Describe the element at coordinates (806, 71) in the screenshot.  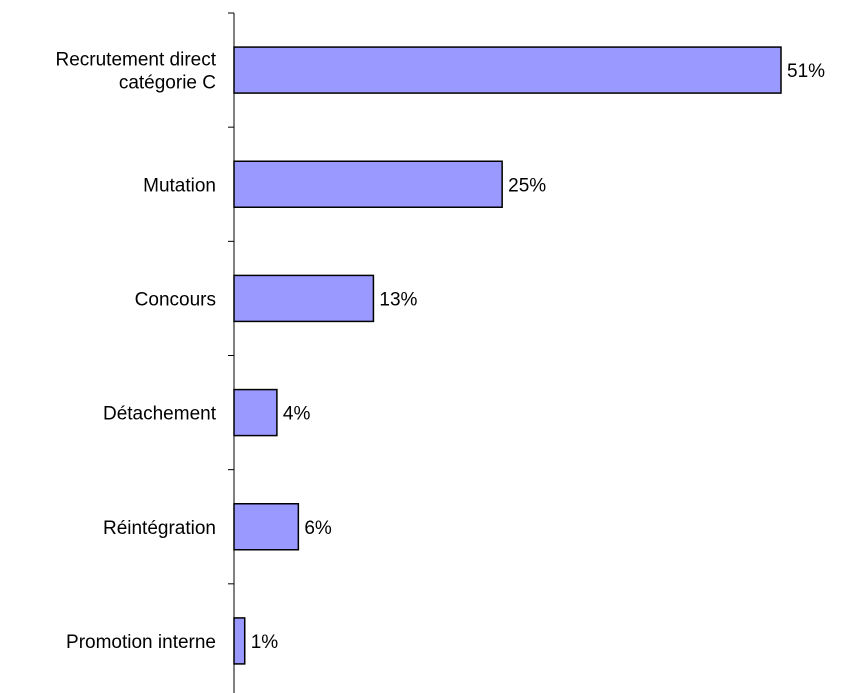
I see `value-label: 51%` at that location.